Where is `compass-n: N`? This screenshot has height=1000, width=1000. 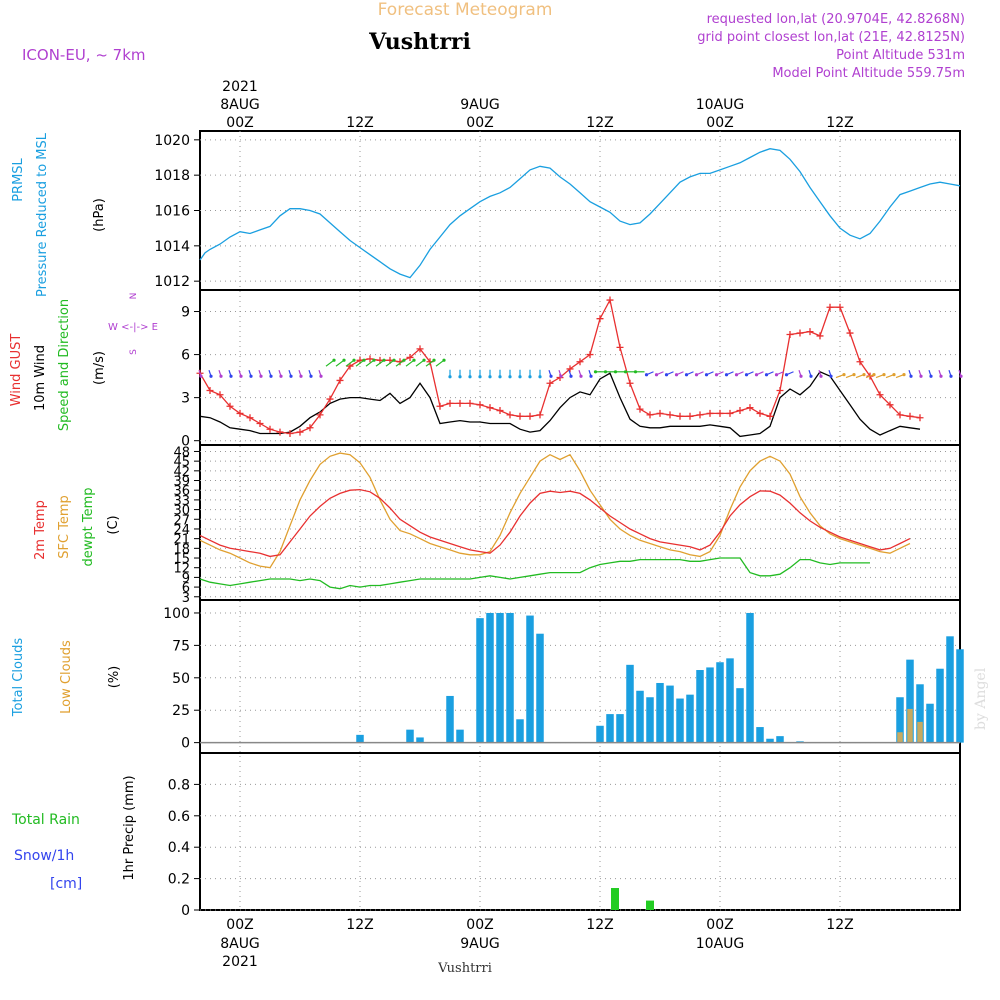 compass-n: N is located at coordinates (134, 296).